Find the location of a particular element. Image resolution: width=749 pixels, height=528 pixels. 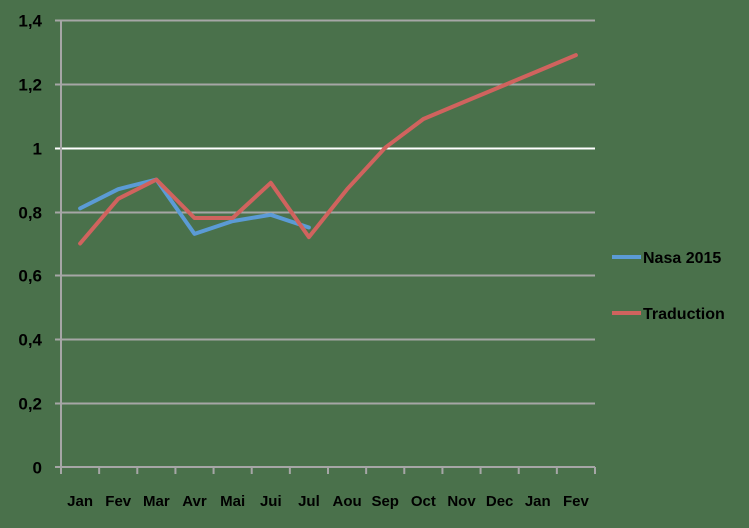

x-tick-label: Mar is located at coordinates (156, 501).